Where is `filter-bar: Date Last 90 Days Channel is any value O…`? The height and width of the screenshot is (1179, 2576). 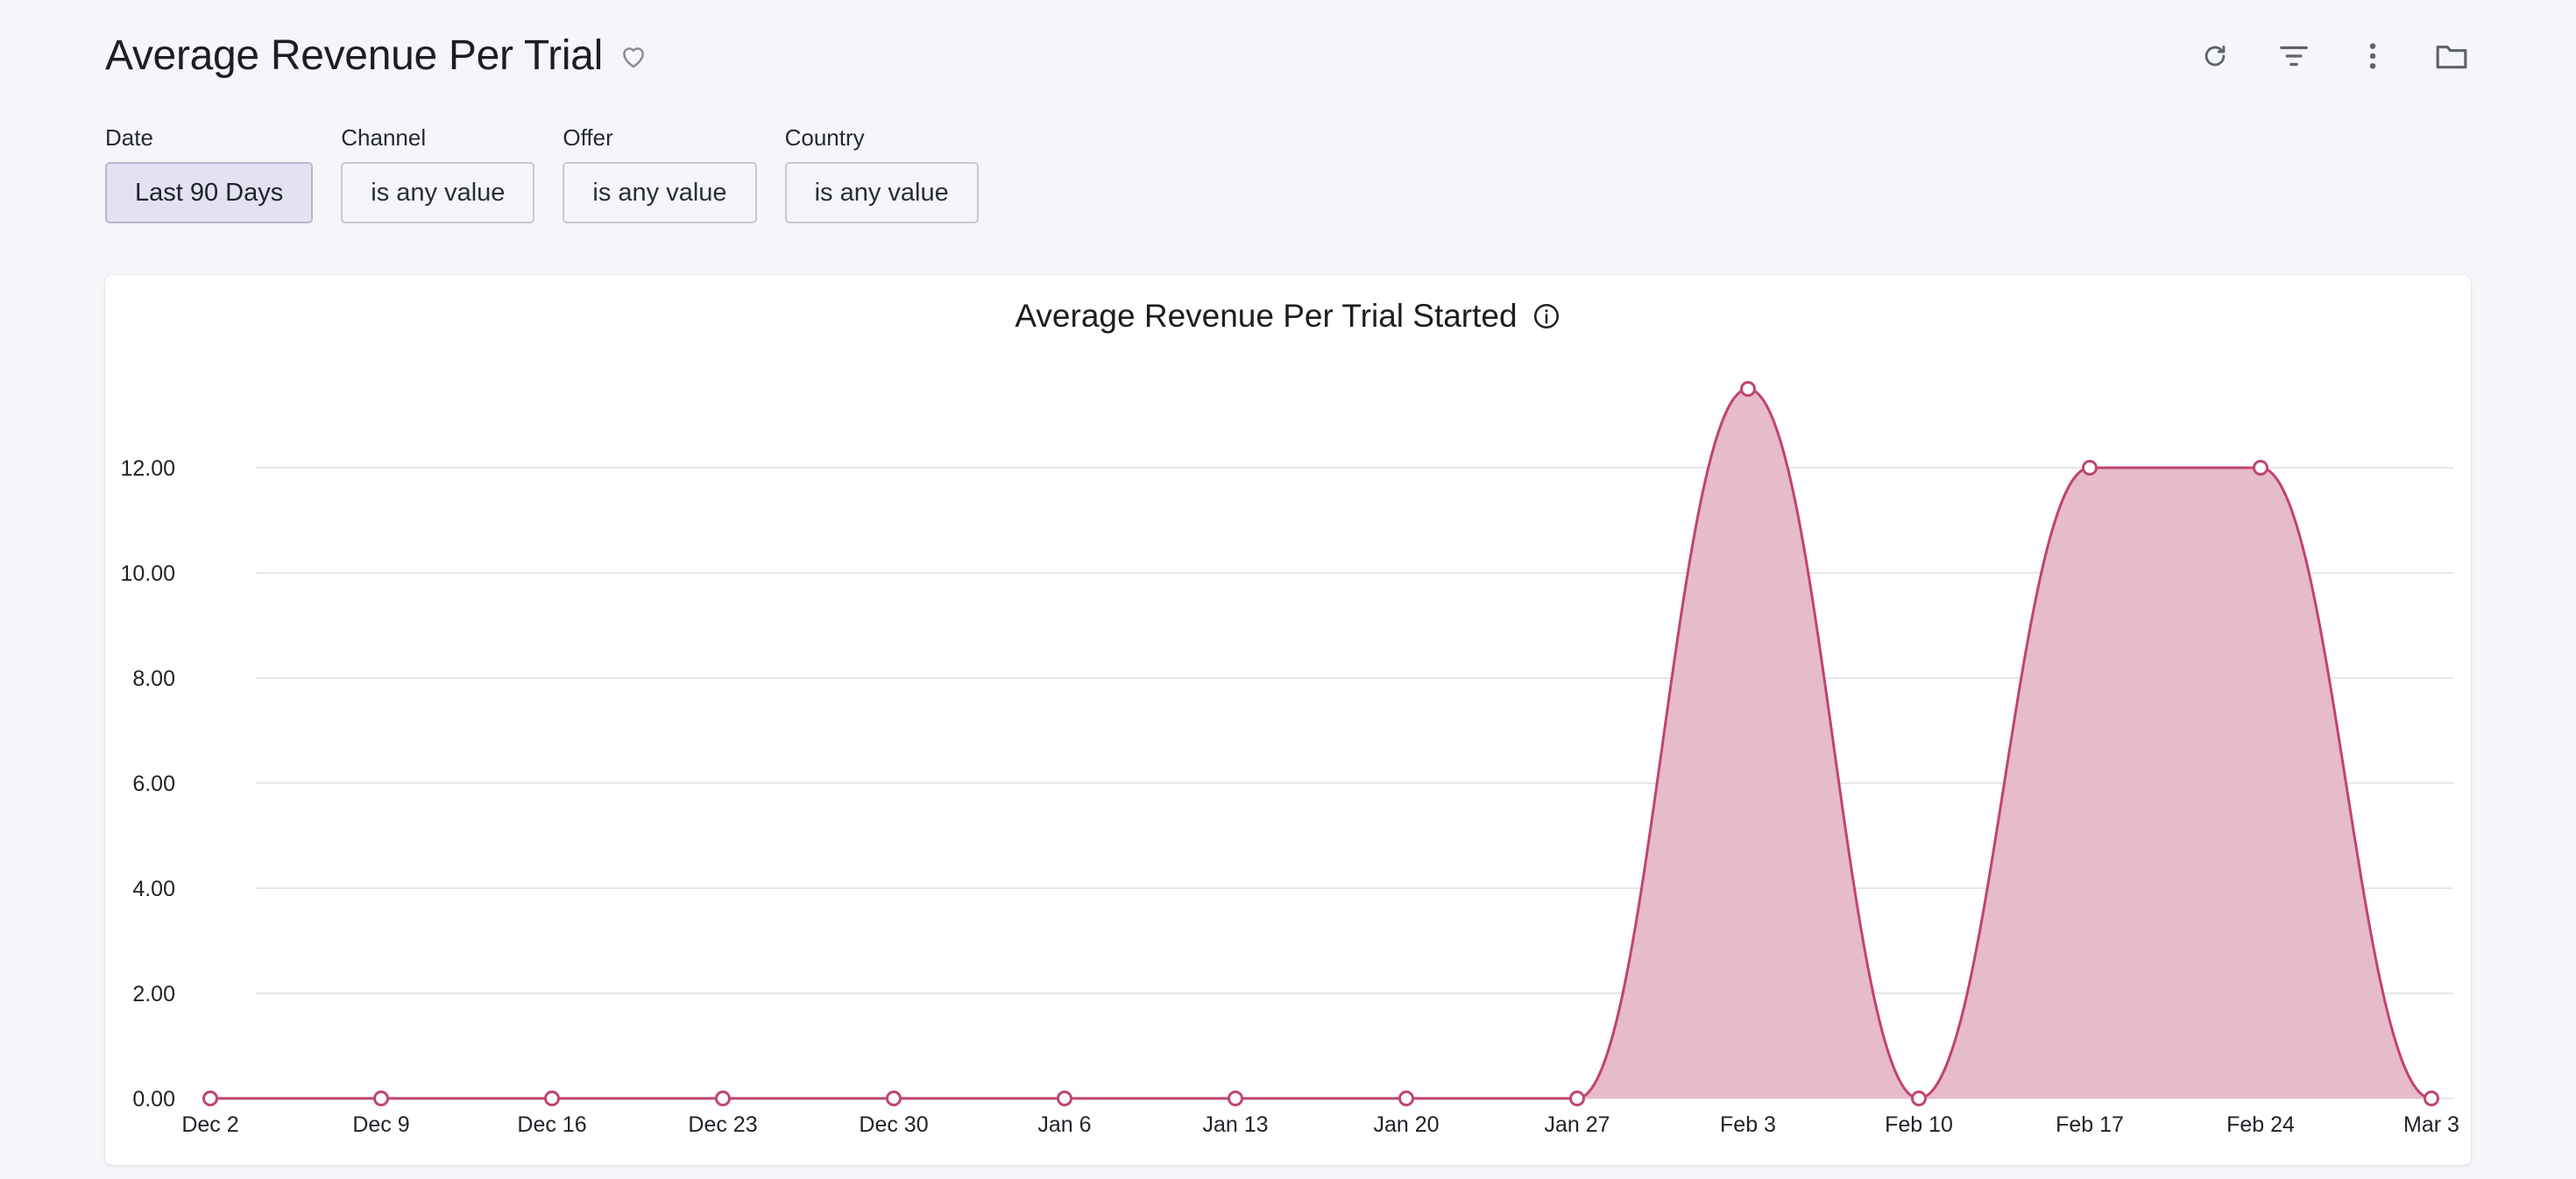 filter-bar: Date Last 90 Days Channel is any value O… is located at coordinates (542, 173).